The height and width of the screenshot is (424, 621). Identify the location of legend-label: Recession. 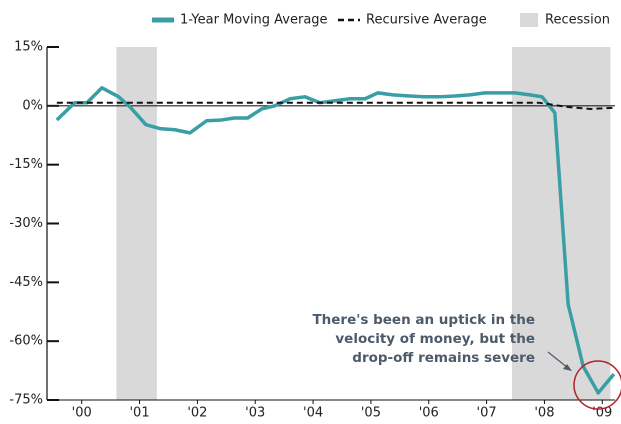
(577, 20).